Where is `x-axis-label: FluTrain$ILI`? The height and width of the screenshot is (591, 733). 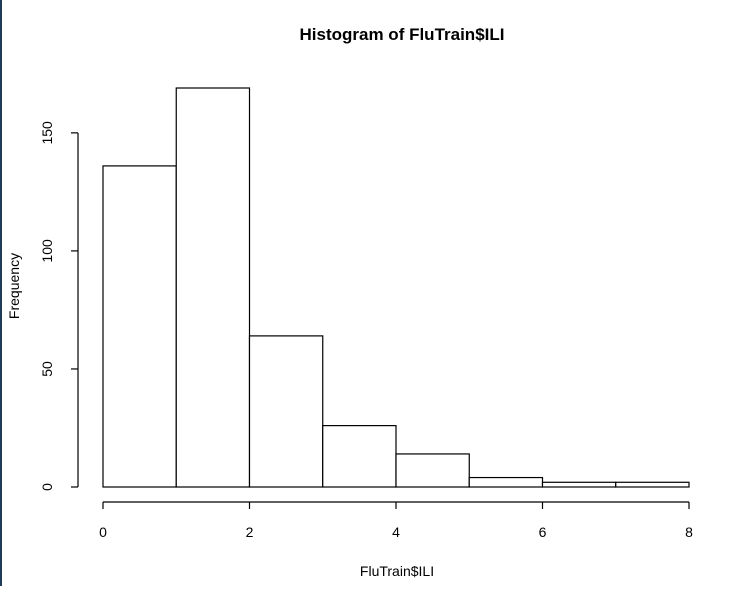 x-axis-label: FluTrain$ILI is located at coordinates (397, 571).